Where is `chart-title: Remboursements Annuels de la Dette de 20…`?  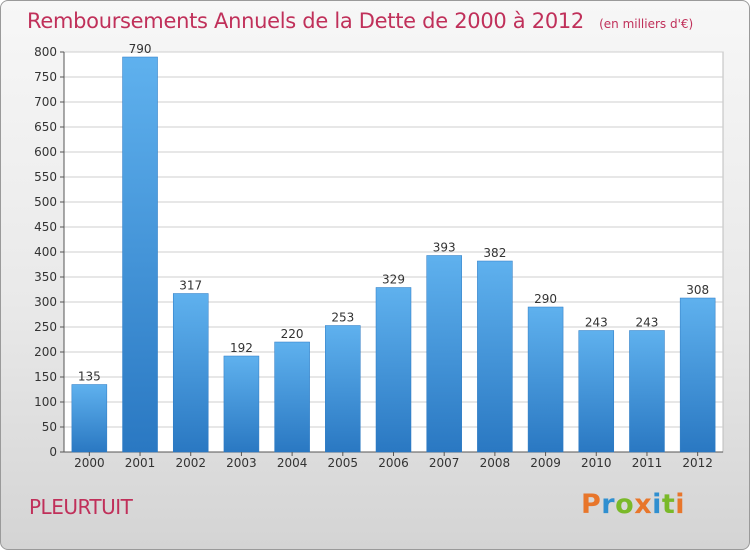 chart-title: Remboursements Annuels de la Dette de 20… is located at coordinates (305, 21).